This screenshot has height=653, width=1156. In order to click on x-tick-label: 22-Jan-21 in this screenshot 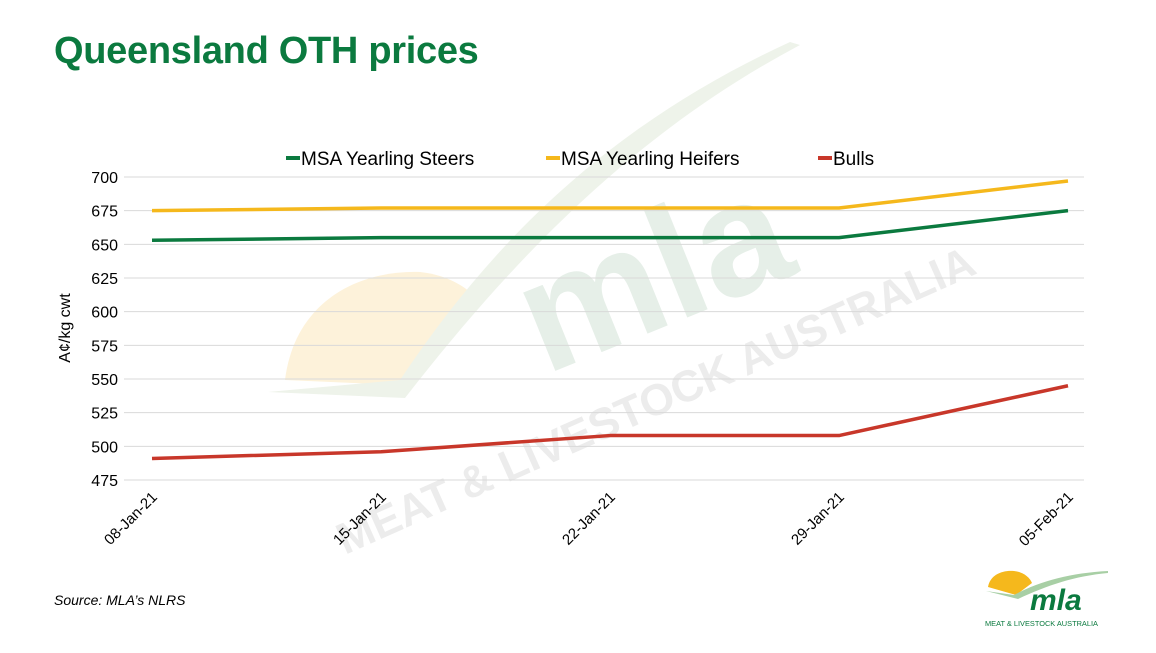, I will do `click(589, 519)`.